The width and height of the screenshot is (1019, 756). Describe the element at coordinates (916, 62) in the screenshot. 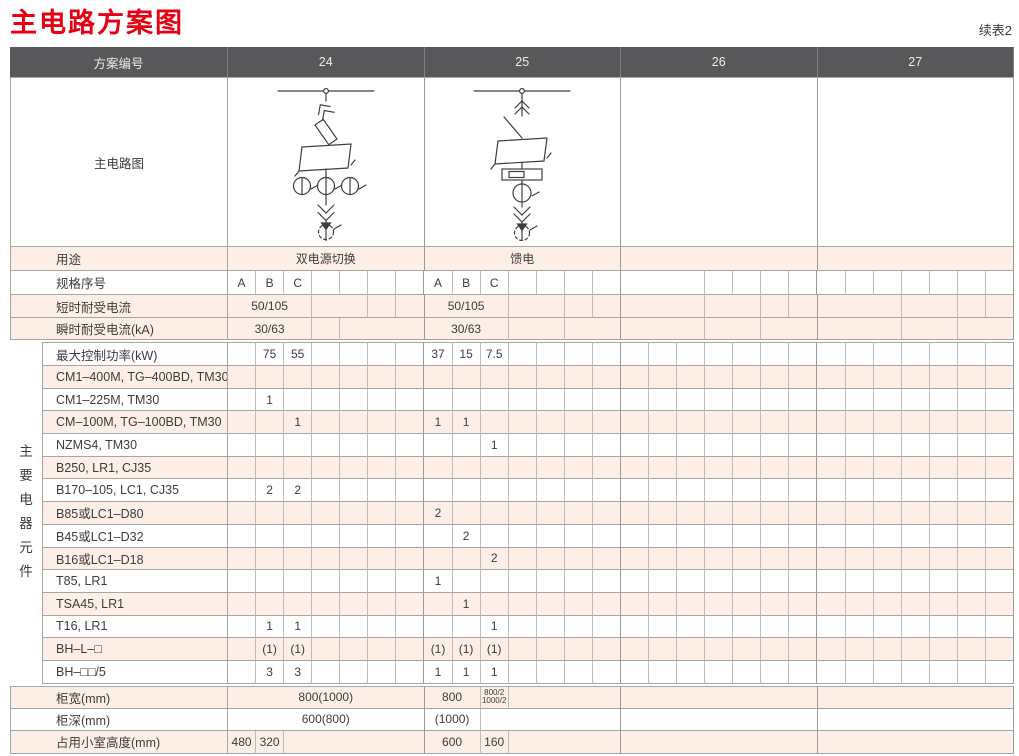

I see `header-col-27: 27` at that location.